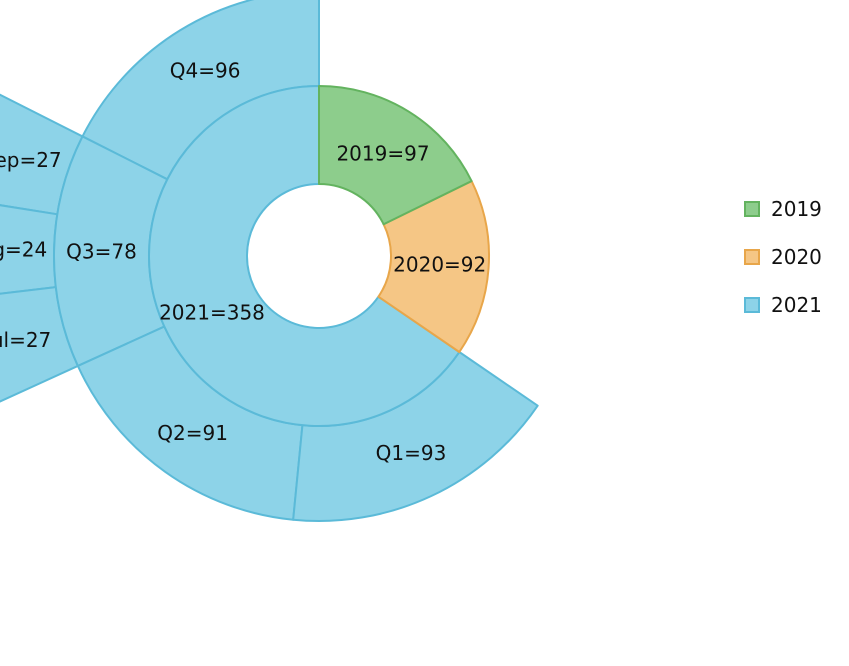  I want to click on legend-swatch-2021, so click(752, 305).